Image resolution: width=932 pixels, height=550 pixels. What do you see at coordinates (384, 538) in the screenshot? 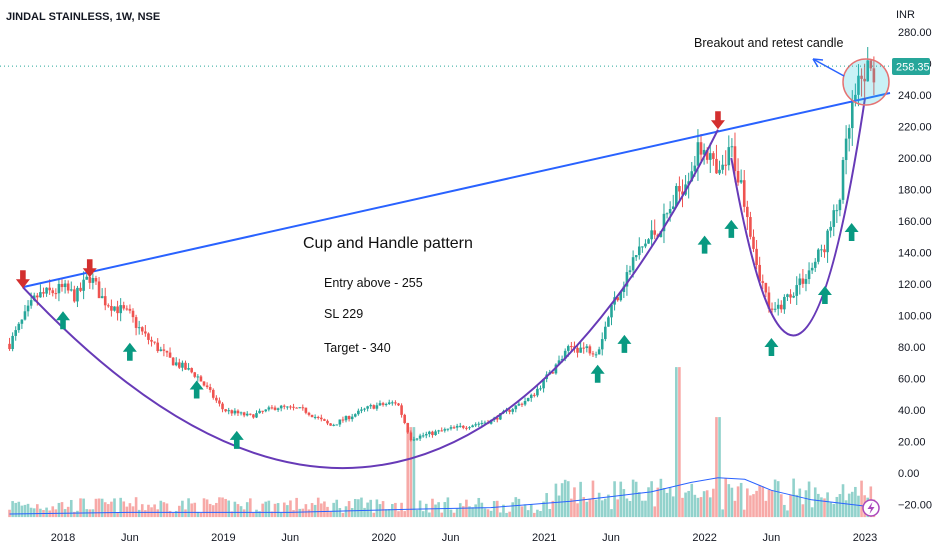
I see `x-tick-label: 2020` at bounding box center [384, 538].